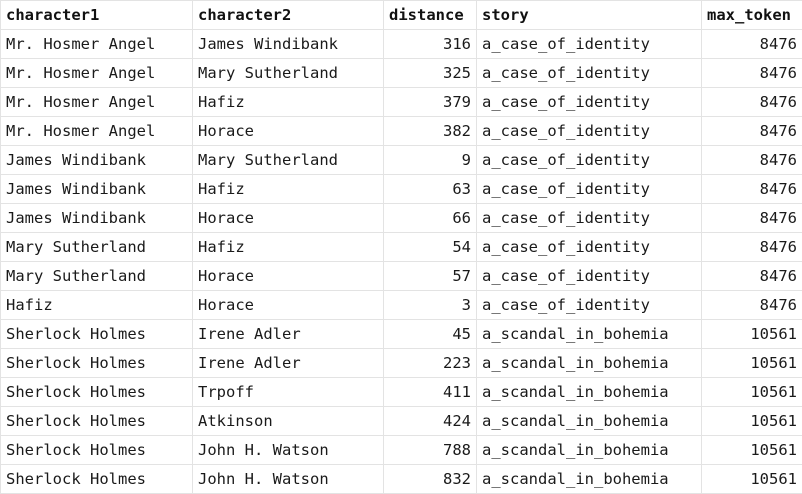 The height and width of the screenshot is (494, 802). Describe the element at coordinates (430, 334) in the screenshot. I see `cell-distance: 45` at that location.